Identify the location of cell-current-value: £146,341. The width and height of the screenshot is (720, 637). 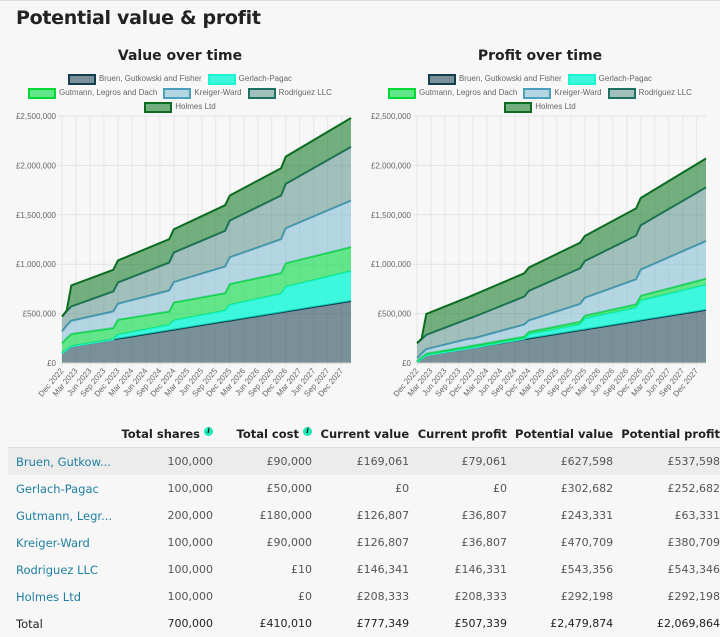
(360, 569).